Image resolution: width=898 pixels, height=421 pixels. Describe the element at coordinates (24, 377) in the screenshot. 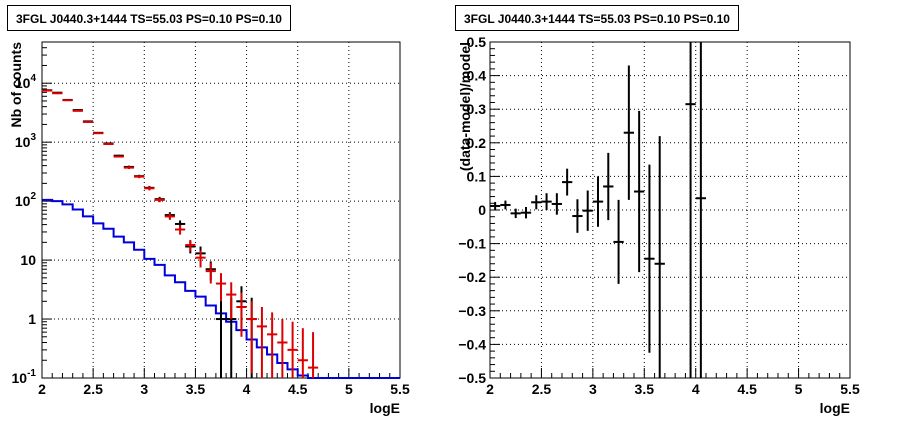

I see `y-tick-label: 10⁻¹` at that location.